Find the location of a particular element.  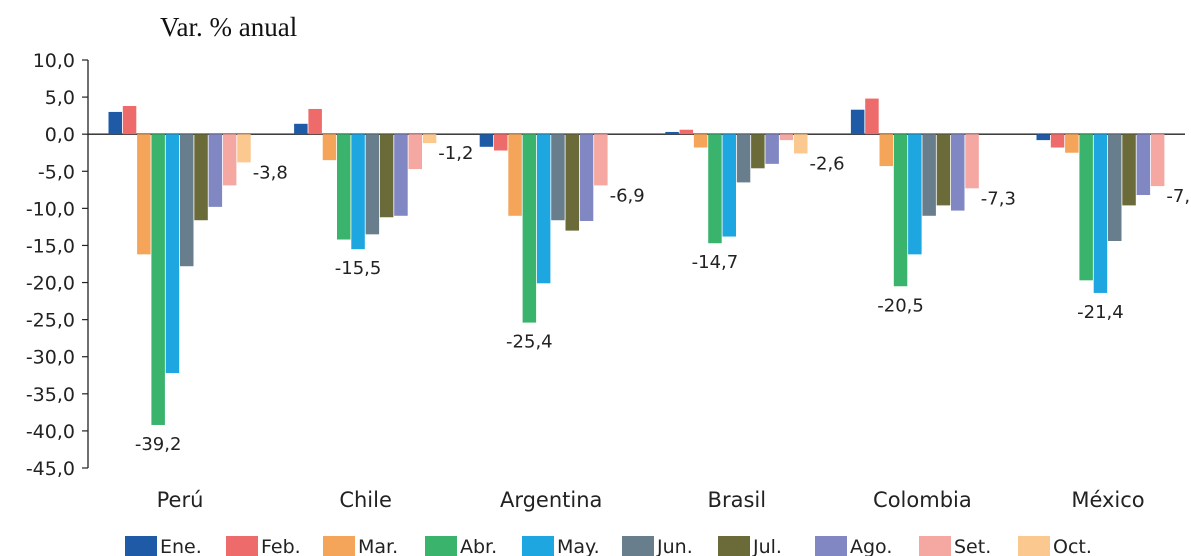

bar-brasil-set is located at coordinates (786, 137).